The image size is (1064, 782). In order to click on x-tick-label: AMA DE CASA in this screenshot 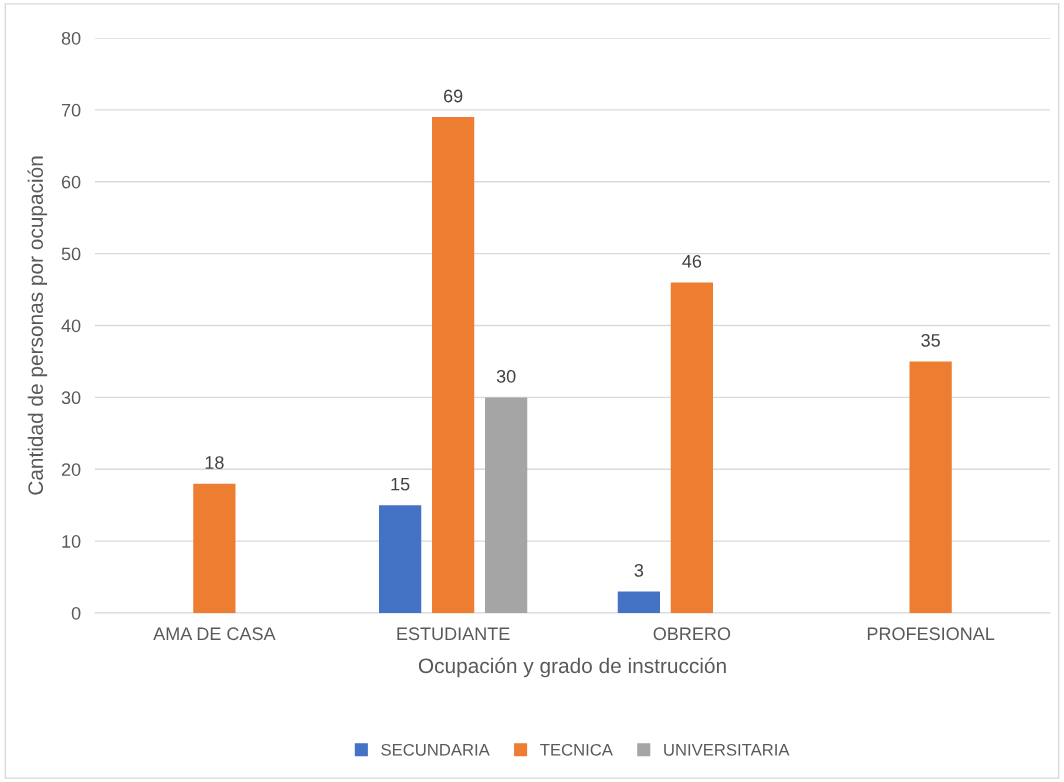, I will do `click(214, 634)`.